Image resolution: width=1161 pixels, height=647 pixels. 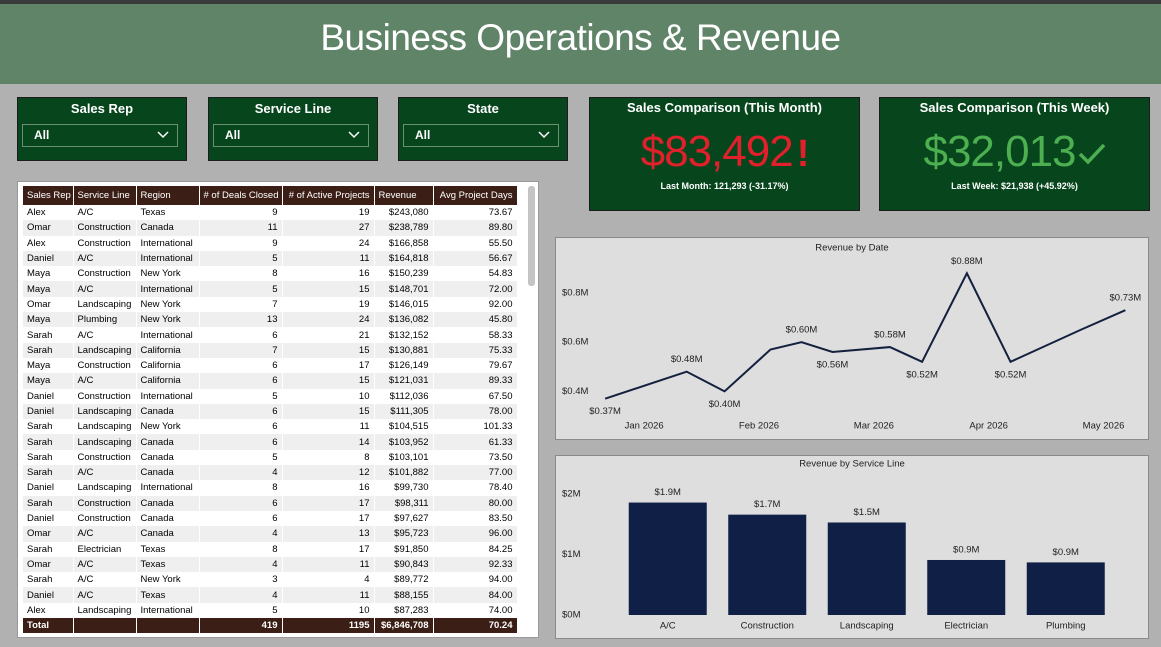 I want to click on x-tick-label: Apr 2026, so click(x=988, y=426).